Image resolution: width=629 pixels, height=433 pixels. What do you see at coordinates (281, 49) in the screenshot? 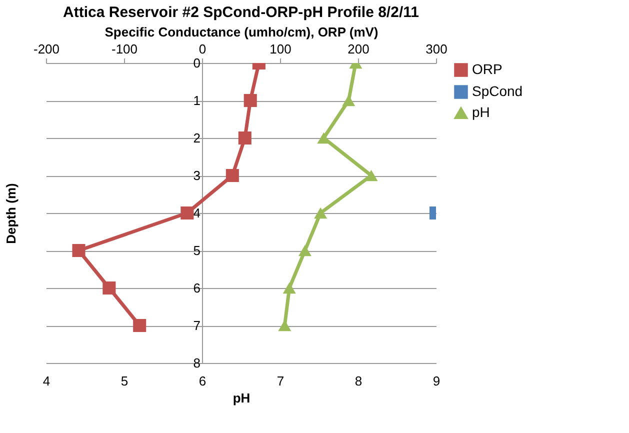
I see `x2-tick-label: 100` at bounding box center [281, 49].